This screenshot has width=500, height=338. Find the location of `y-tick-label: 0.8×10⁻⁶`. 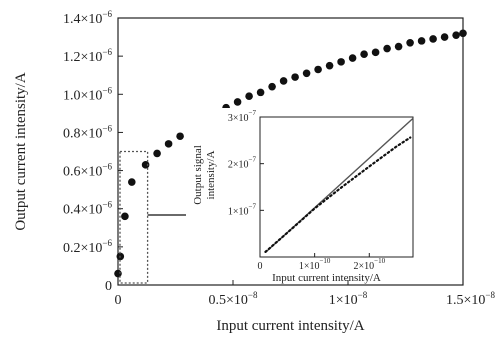

y-tick-label: 0.8×10⁻⁶ is located at coordinates (87, 132).